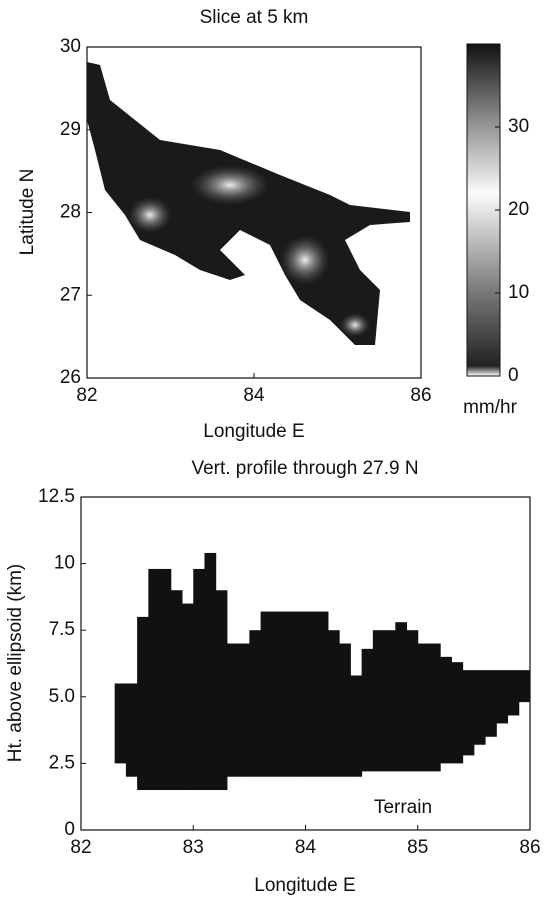  Describe the element at coordinates (69, 829) in the screenshot. I see `y-tick-label: 0` at that location.